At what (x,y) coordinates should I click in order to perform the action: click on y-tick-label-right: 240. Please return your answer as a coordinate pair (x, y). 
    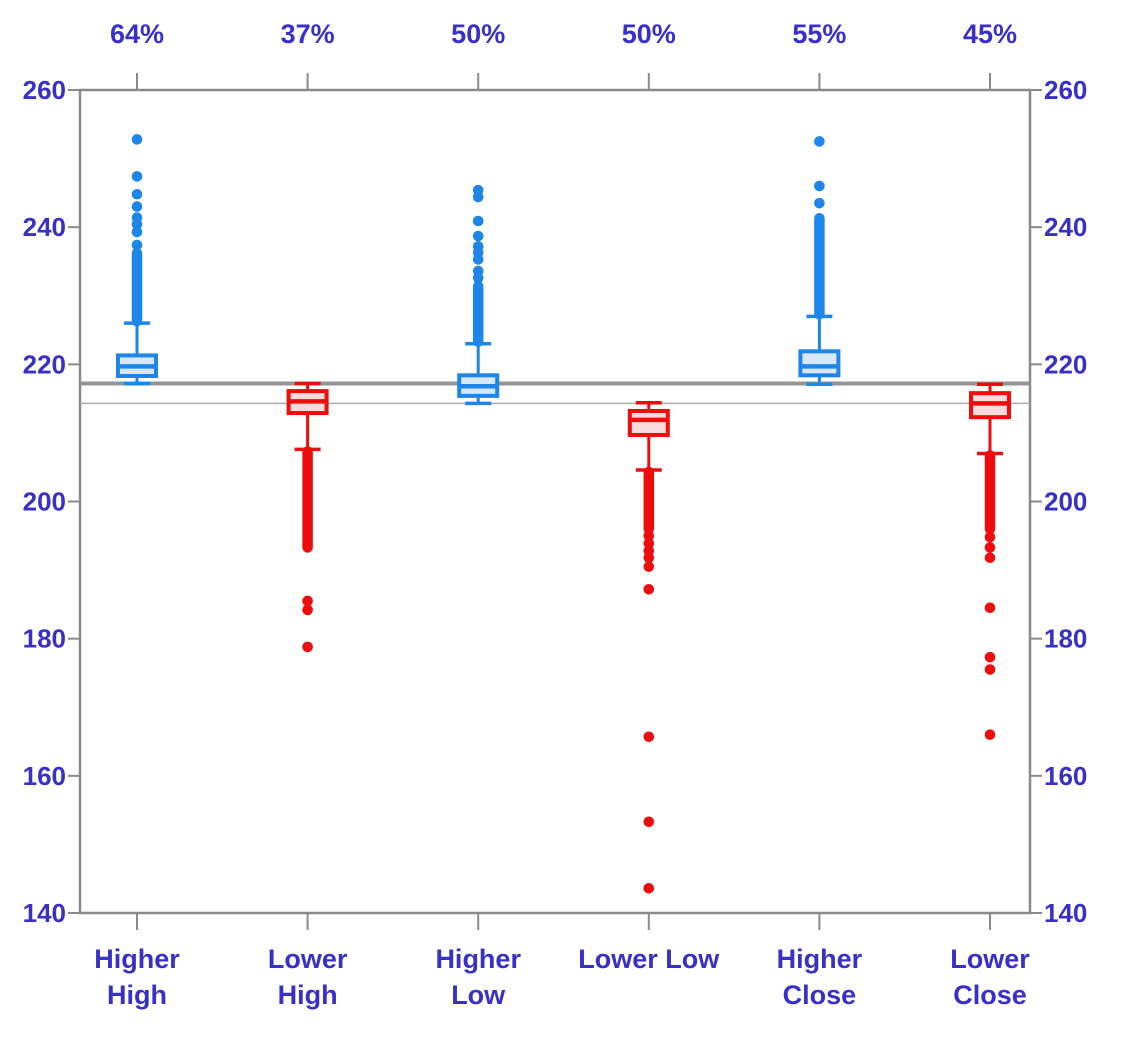
    Looking at the image, I should click on (1065, 227).